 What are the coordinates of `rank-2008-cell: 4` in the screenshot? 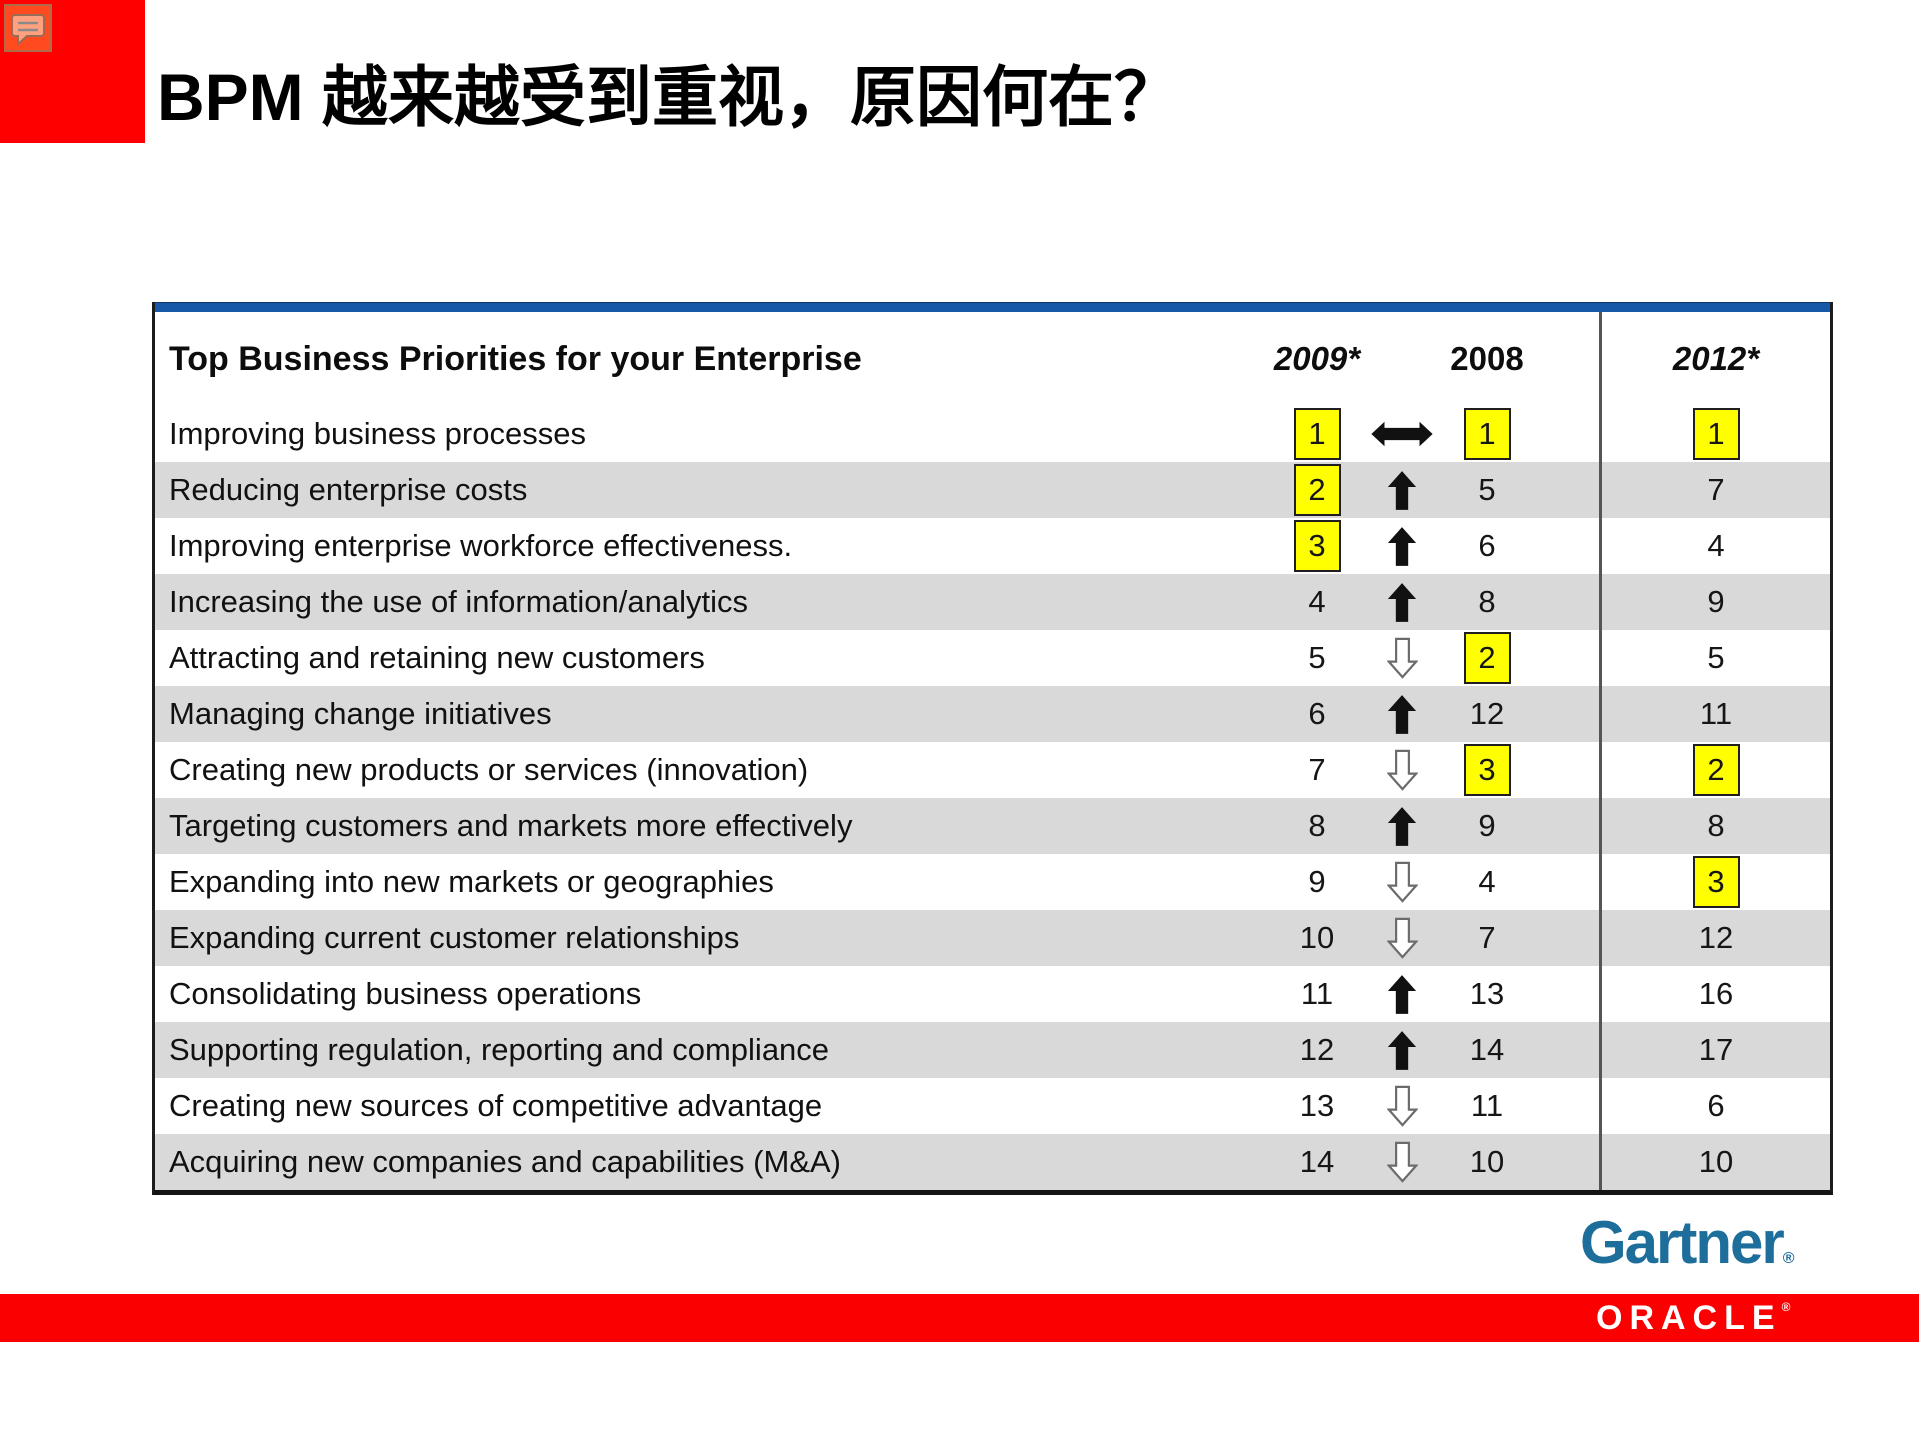 It's located at (1487, 882).